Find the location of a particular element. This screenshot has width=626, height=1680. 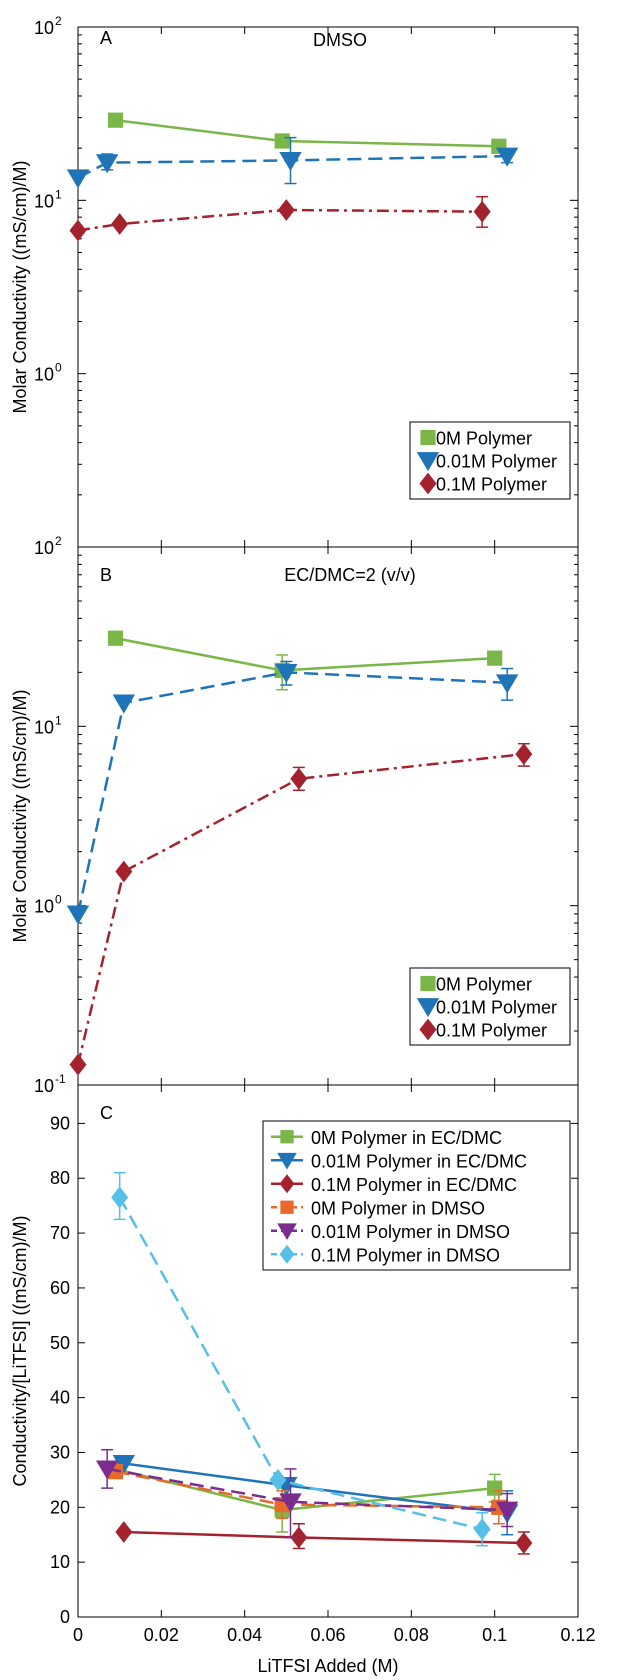

legend-label: 0.01M Polymer in EC/DMC is located at coordinates (419, 1161).